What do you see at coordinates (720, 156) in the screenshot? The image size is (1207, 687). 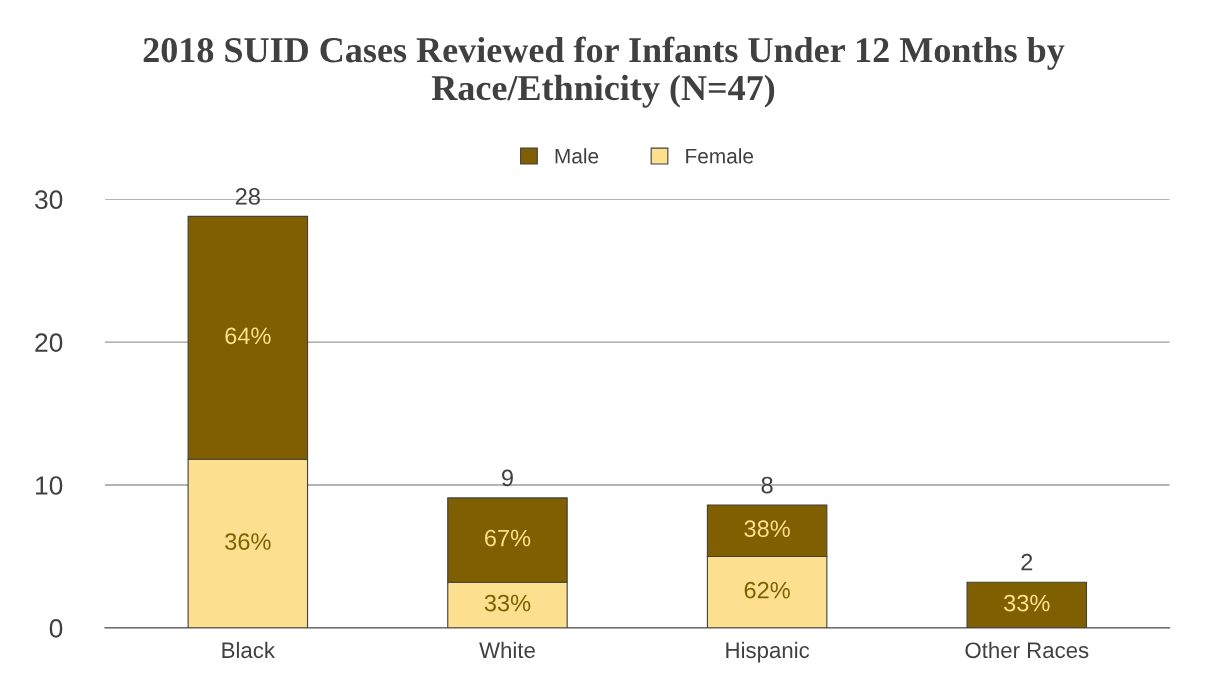 I see `legend-label: Female` at bounding box center [720, 156].